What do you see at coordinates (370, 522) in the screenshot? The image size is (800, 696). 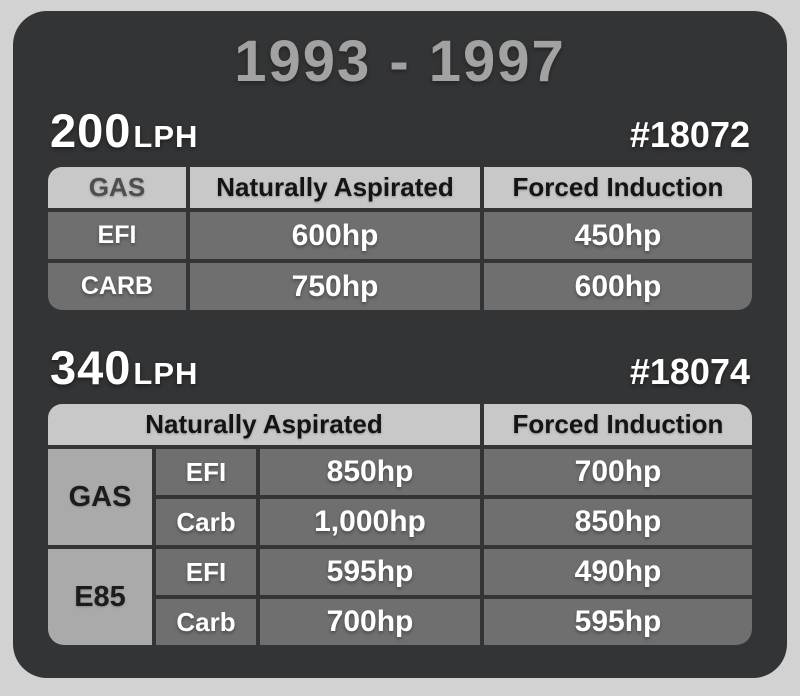 I see `value-cell: 1,000hp` at bounding box center [370, 522].